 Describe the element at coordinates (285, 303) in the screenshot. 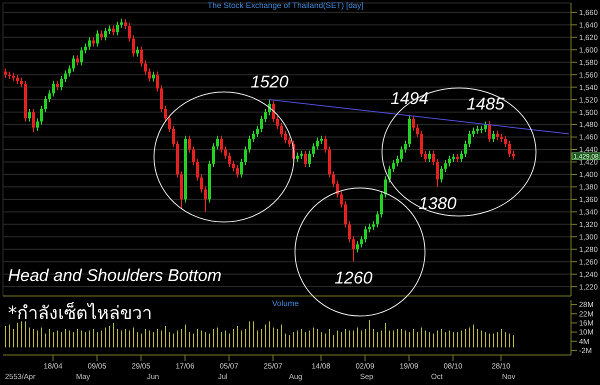

I see `chart-title: Volume` at that location.